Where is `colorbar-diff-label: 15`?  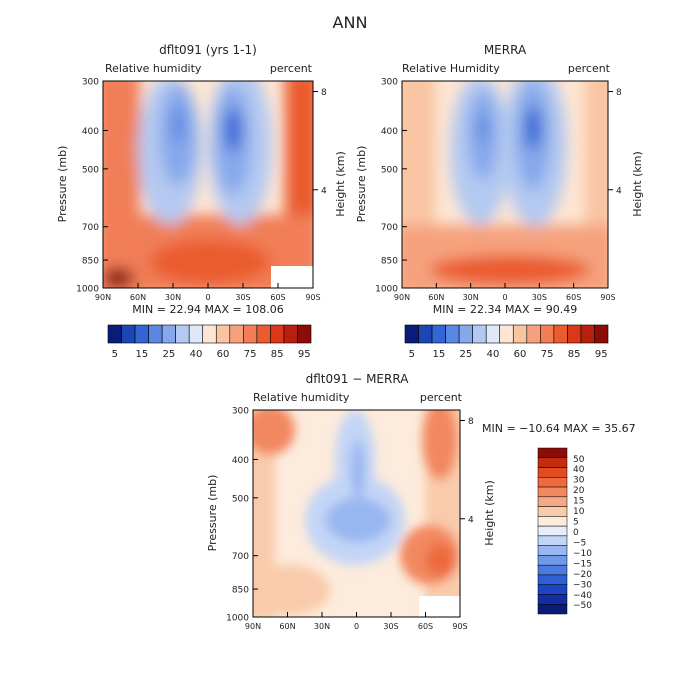
colorbar-diff-label: 15 is located at coordinates (578, 502).